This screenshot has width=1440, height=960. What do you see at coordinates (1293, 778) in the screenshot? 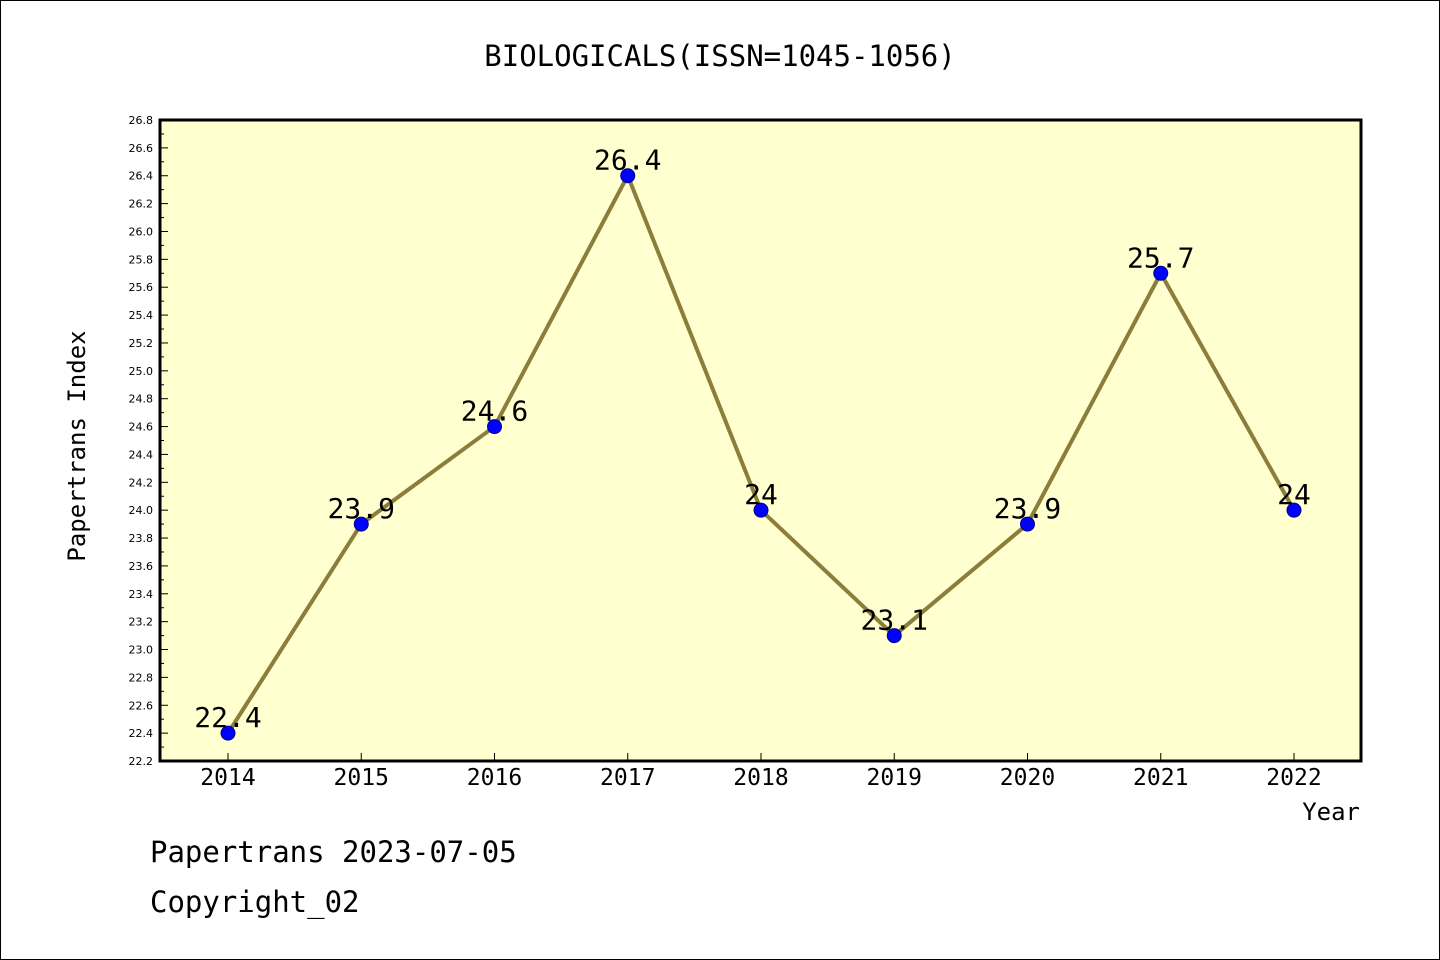
I see `x-tick-label: 2022` at bounding box center [1293, 778].